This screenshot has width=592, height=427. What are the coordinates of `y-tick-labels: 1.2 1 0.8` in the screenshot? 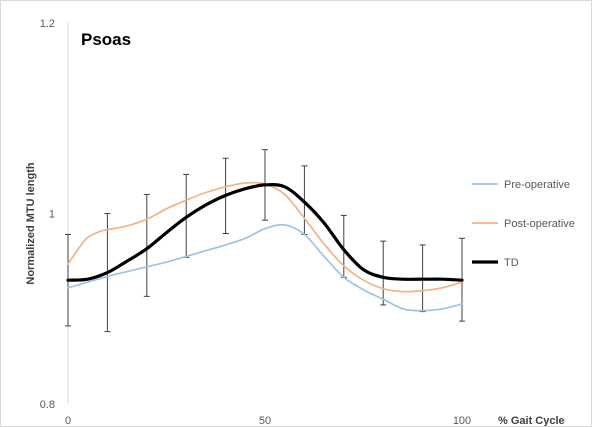 It's located at (47, 214).